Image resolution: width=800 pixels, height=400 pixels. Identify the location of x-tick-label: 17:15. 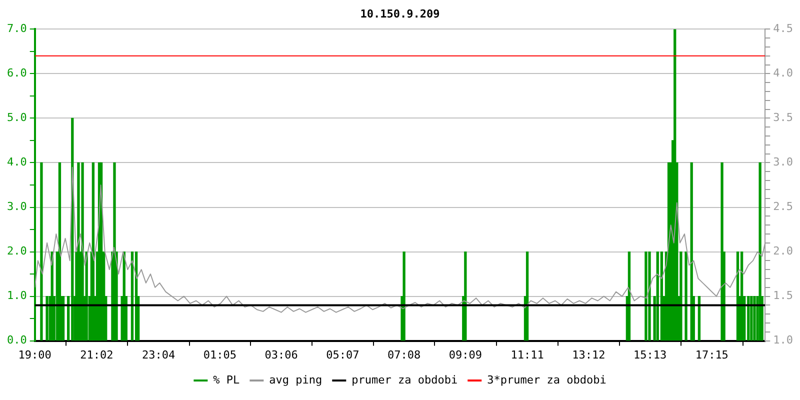
(711, 355).